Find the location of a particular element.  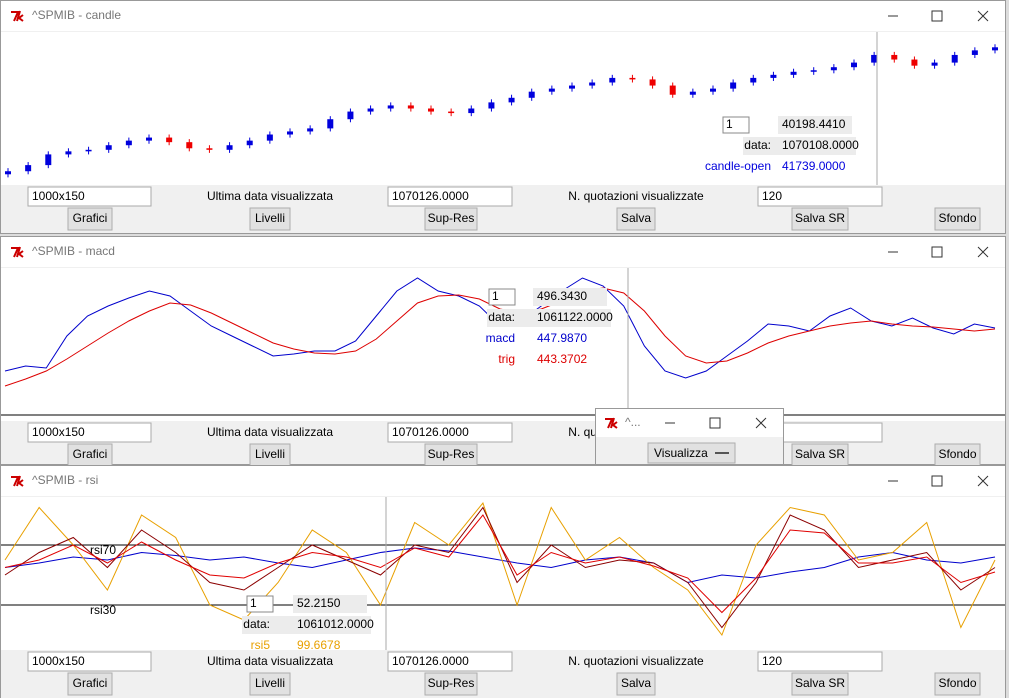

readout-label: candle-open is located at coordinates (738, 166).